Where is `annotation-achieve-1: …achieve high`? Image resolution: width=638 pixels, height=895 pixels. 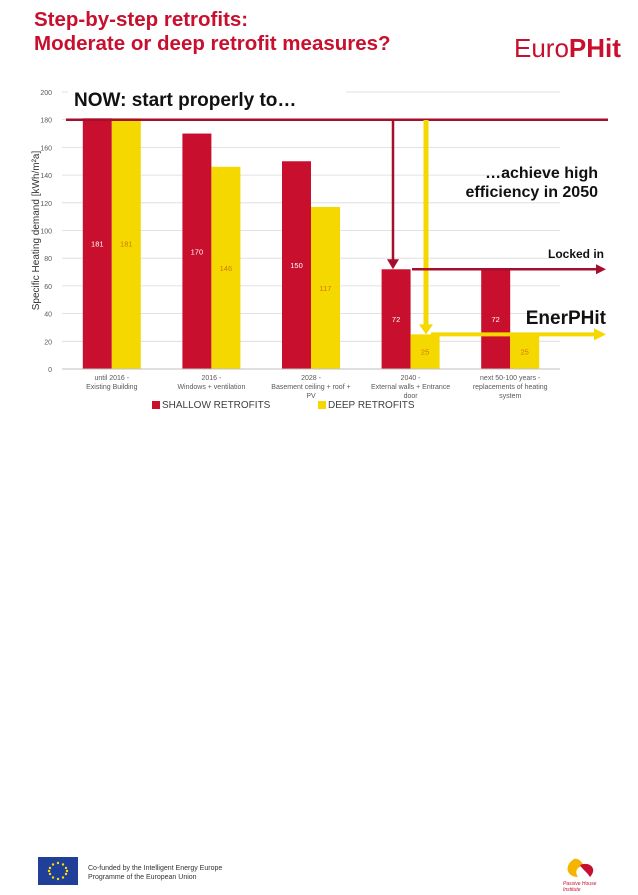
annotation-achieve-1: …achieve high is located at coordinates (541, 173).